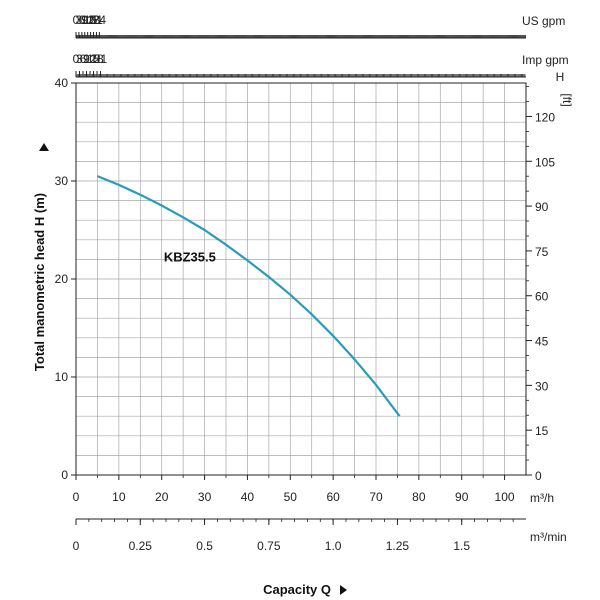 This screenshot has height=600, width=600. Describe the element at coordinates (398, 546) in the screenshot. I see `m3min-tick-label: 1.25` at that location.